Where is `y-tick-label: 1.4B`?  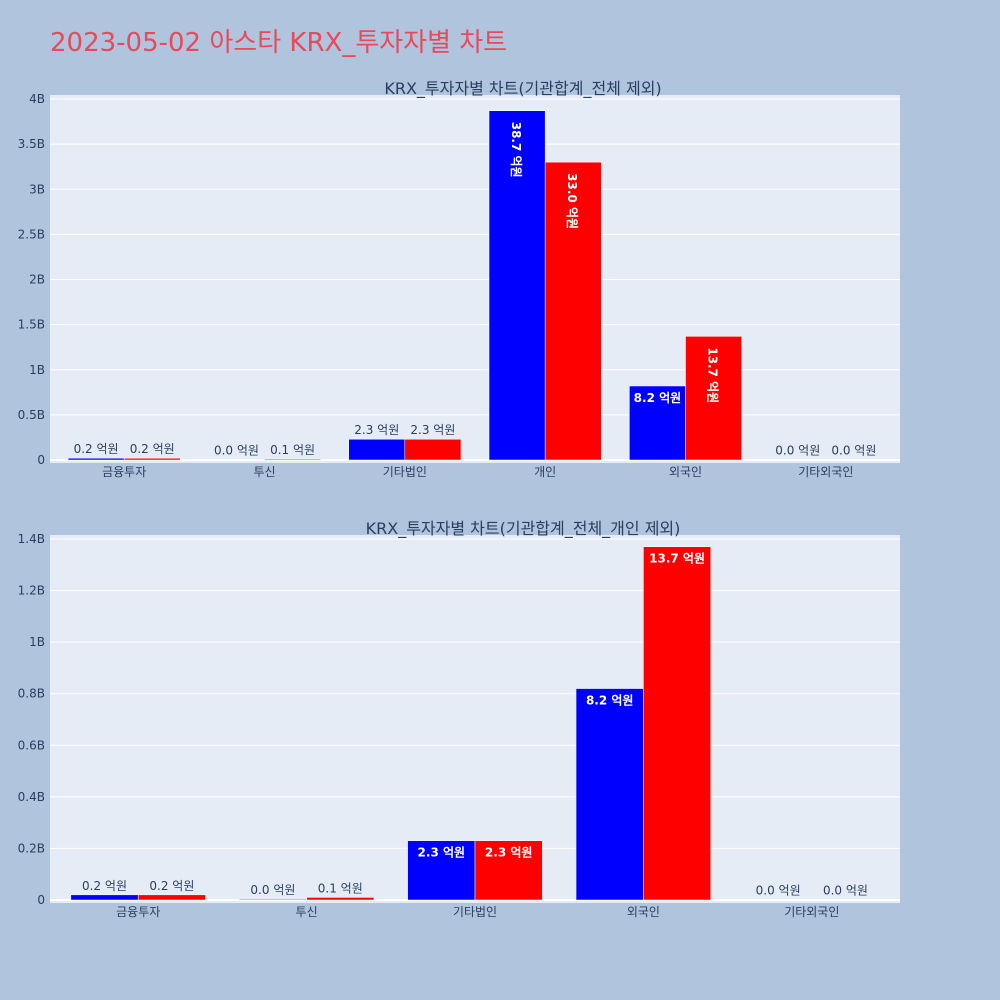 y-tick-label: 1.4B is located at coordinates (31, 539).